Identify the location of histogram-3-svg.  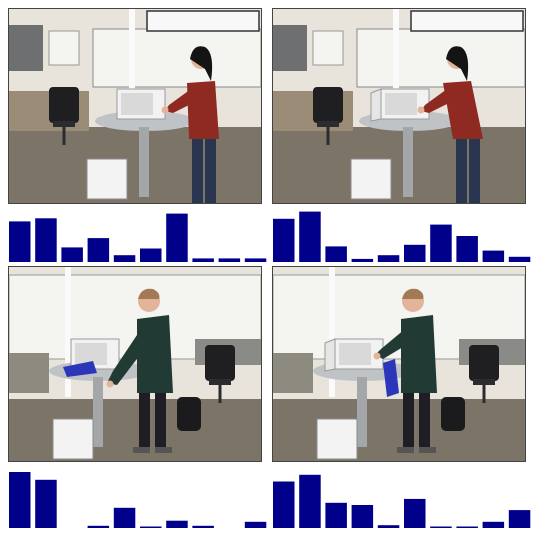
(138, 500).